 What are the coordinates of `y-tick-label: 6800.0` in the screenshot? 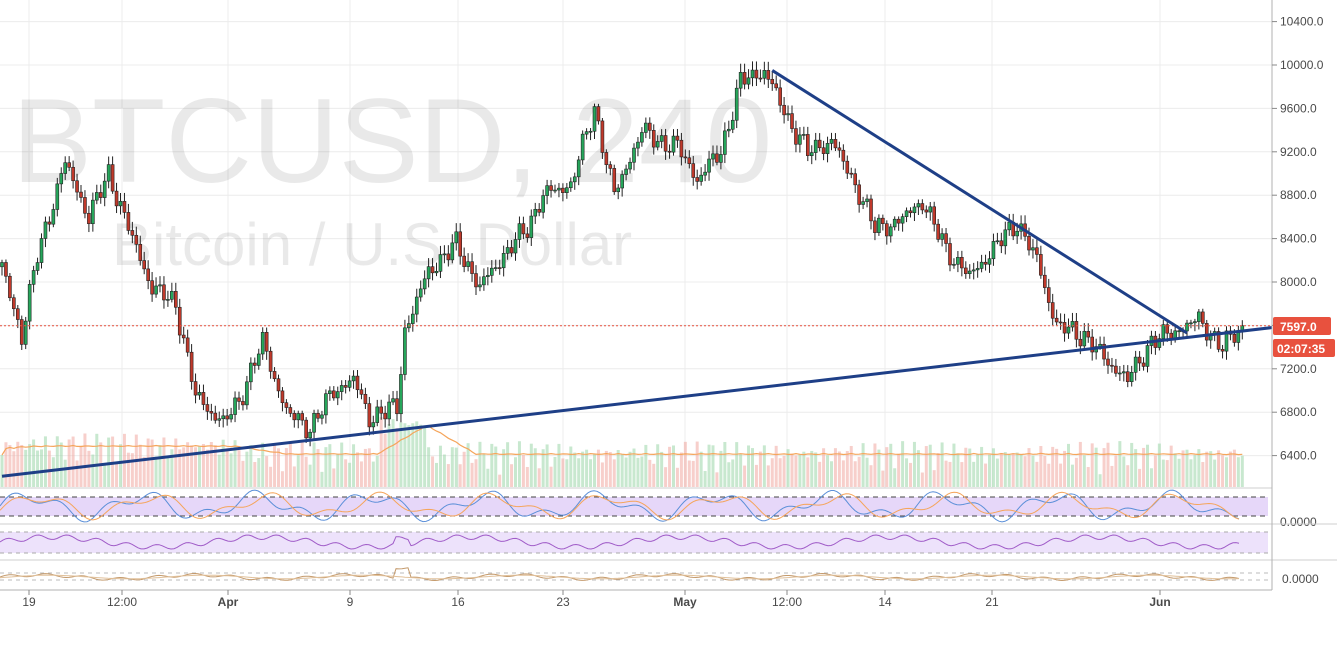 It's located at (1298, 412).